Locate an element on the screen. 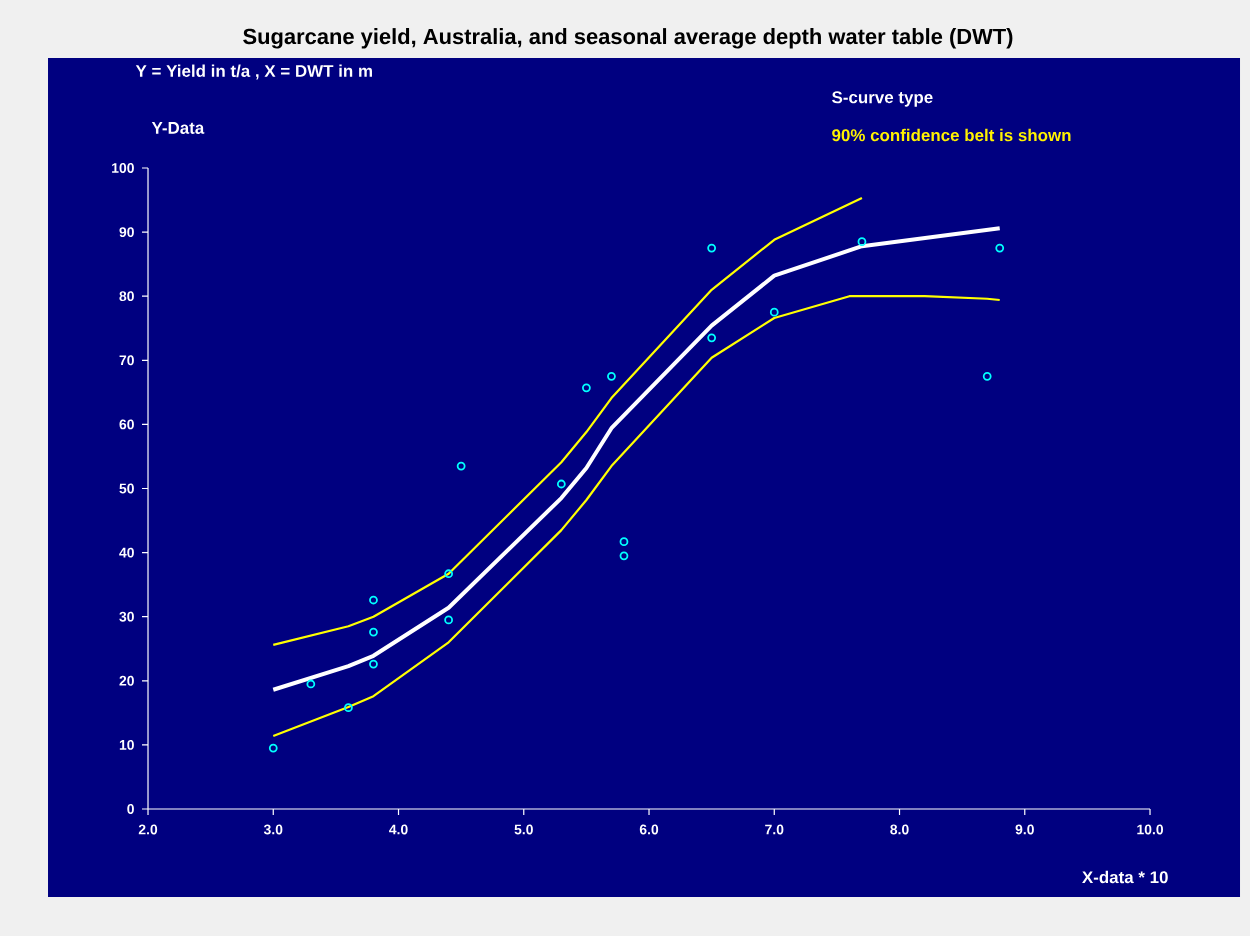  x-tick-label: 10.0 is located at coordinates (1150, 829).